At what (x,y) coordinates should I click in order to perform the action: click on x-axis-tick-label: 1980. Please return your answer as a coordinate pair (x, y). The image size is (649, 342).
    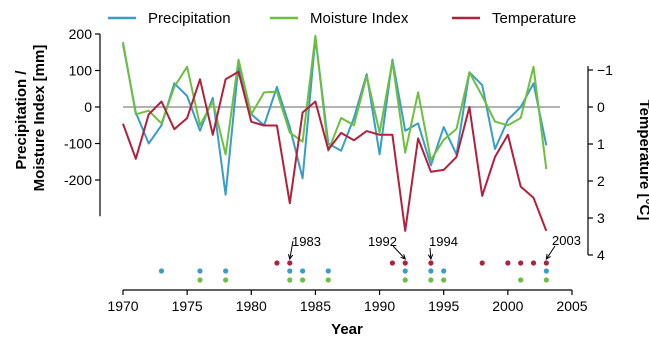
    Looking at the image, I should click on (251, 306).